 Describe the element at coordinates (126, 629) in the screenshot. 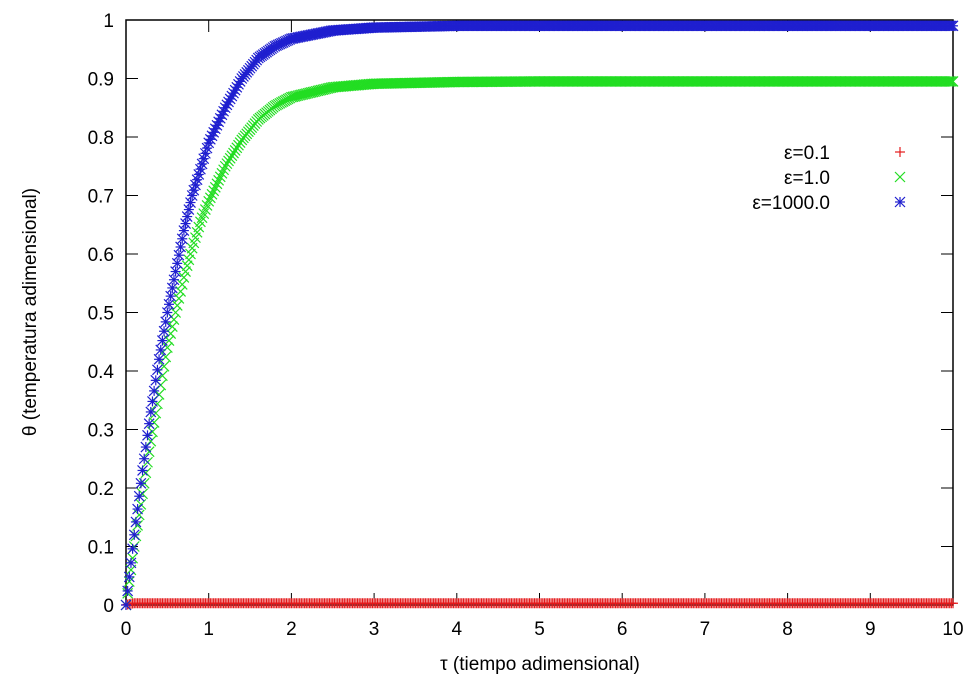

I see `x-tick-label: 0` at that location.